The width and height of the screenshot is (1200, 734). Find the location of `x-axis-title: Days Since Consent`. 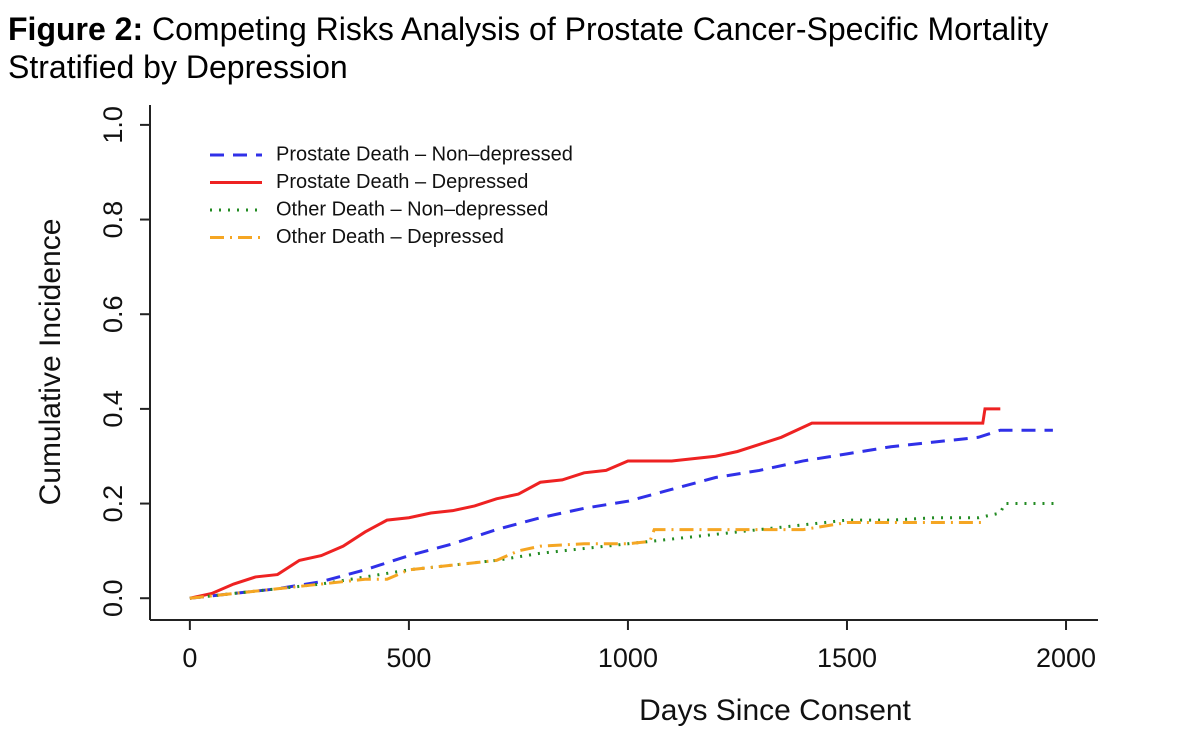

x-axis-title: Days Since Consent is located at coordinates (775, 710).